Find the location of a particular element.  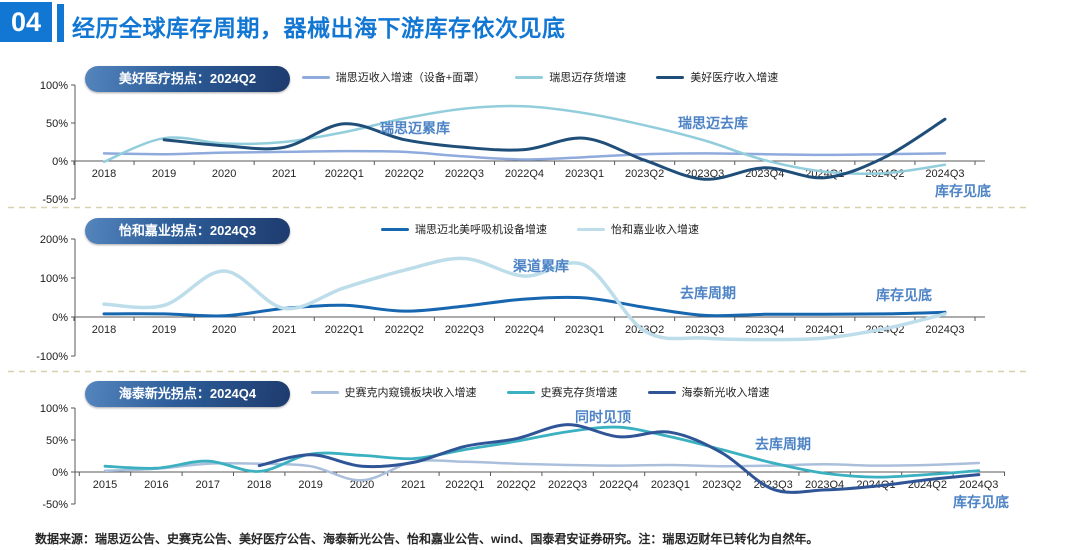

chart3-title-badge: 海泰新光拐点：2024Q4 is located at coordinates (187, 394).